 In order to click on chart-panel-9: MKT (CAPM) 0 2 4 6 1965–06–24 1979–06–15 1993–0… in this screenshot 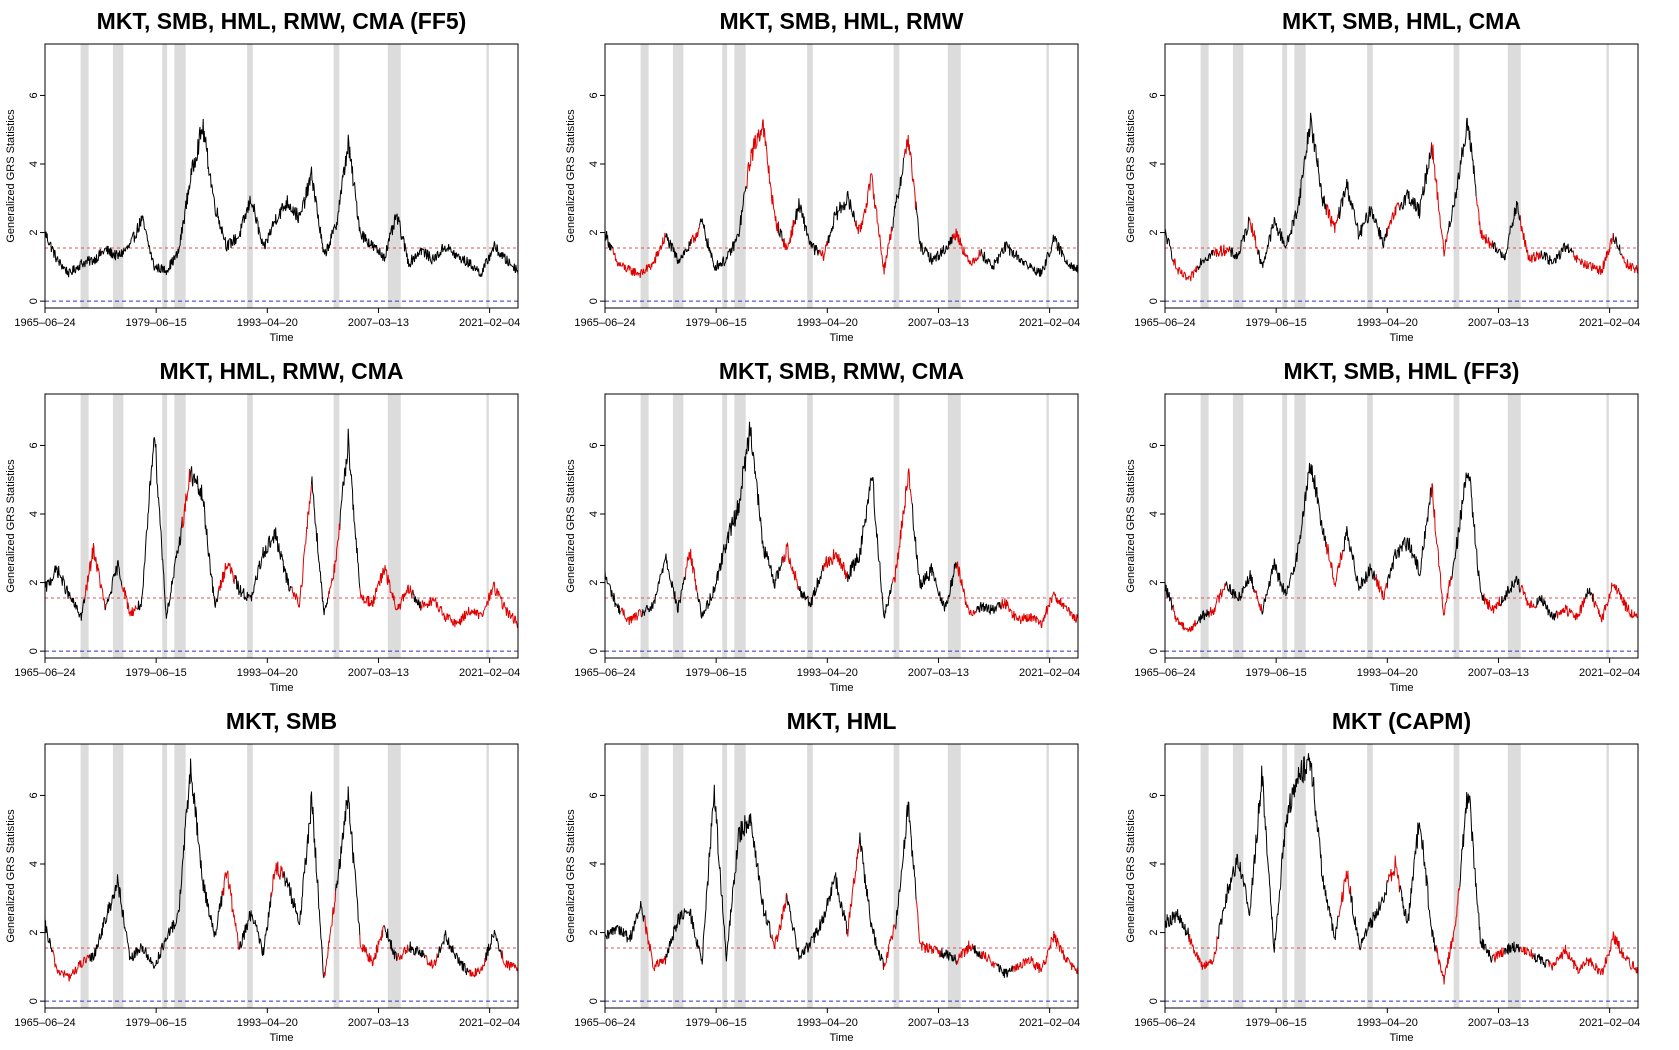, I will do `click(1399, 875)`.